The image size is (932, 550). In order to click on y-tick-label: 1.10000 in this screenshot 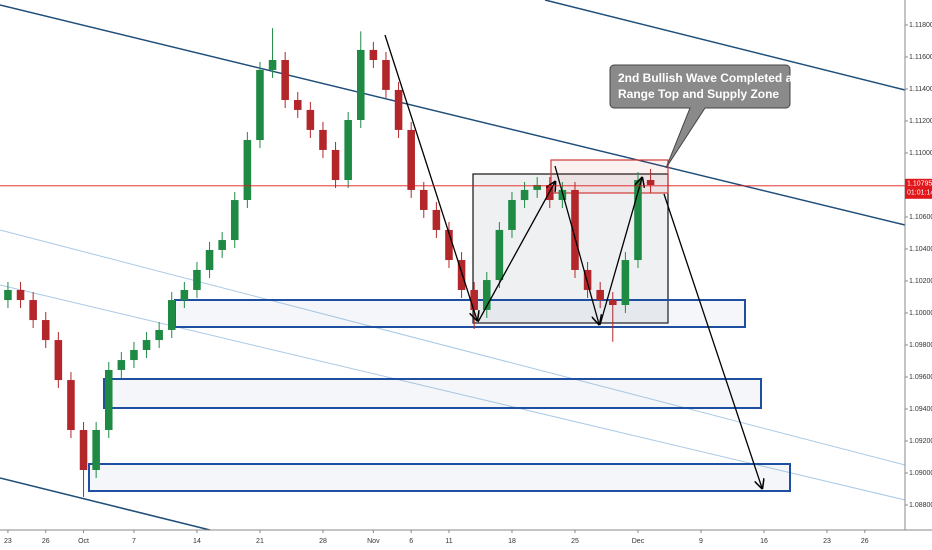, I will do `click(920, 313)`.